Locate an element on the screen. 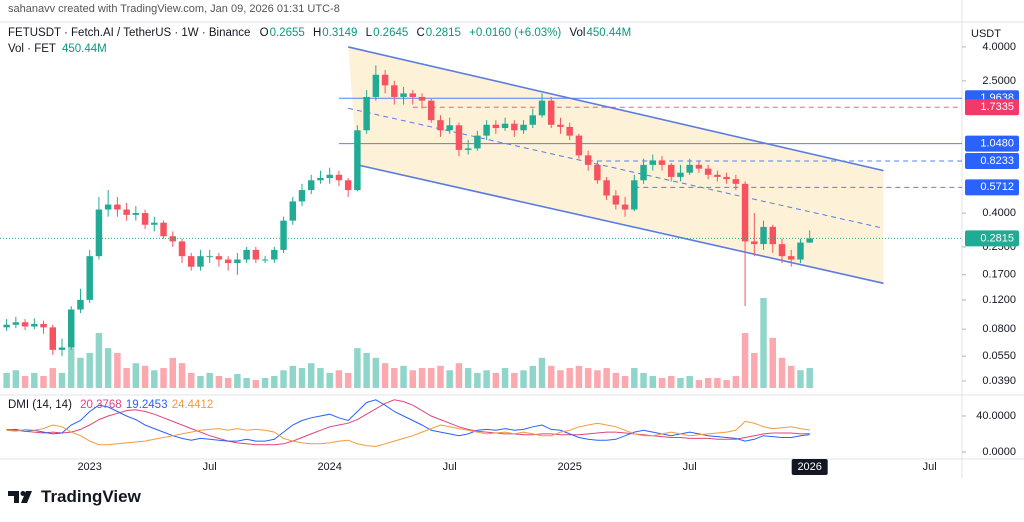  x-tick-label: 2024 is located at coordinates (329, 467).